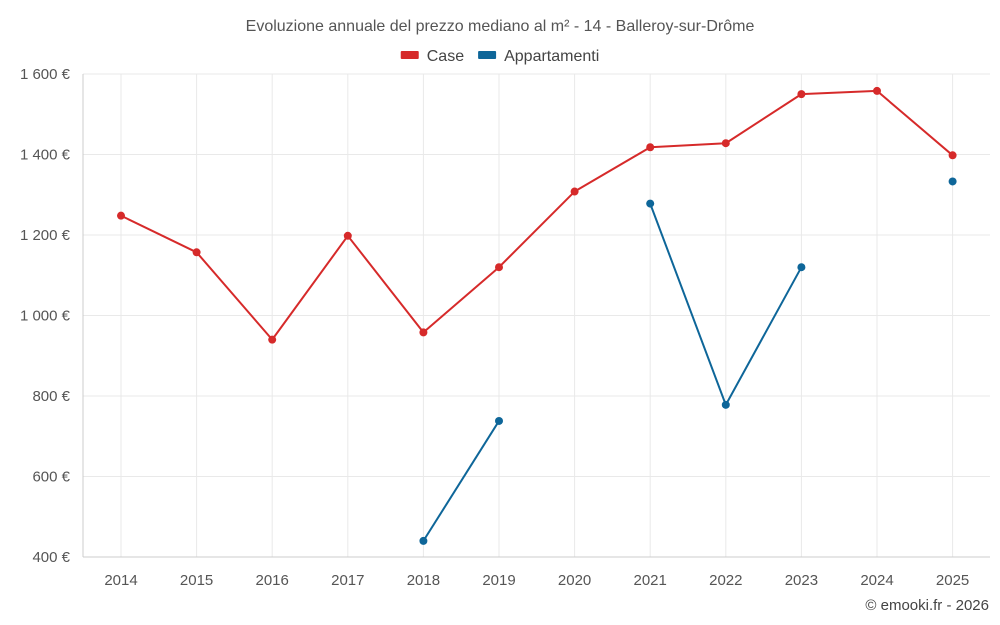 The width and height of the screenshot is (1000, 625). I want to click on x-tick-label: 2018, so click(423, 580).